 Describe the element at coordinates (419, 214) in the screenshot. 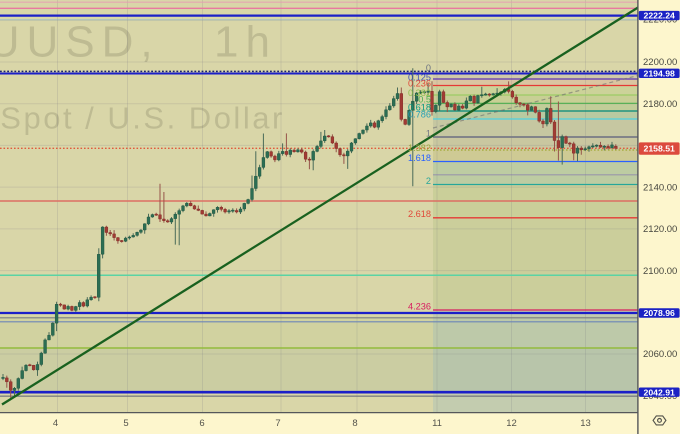

I see `svg-text: 2.618` at that location.